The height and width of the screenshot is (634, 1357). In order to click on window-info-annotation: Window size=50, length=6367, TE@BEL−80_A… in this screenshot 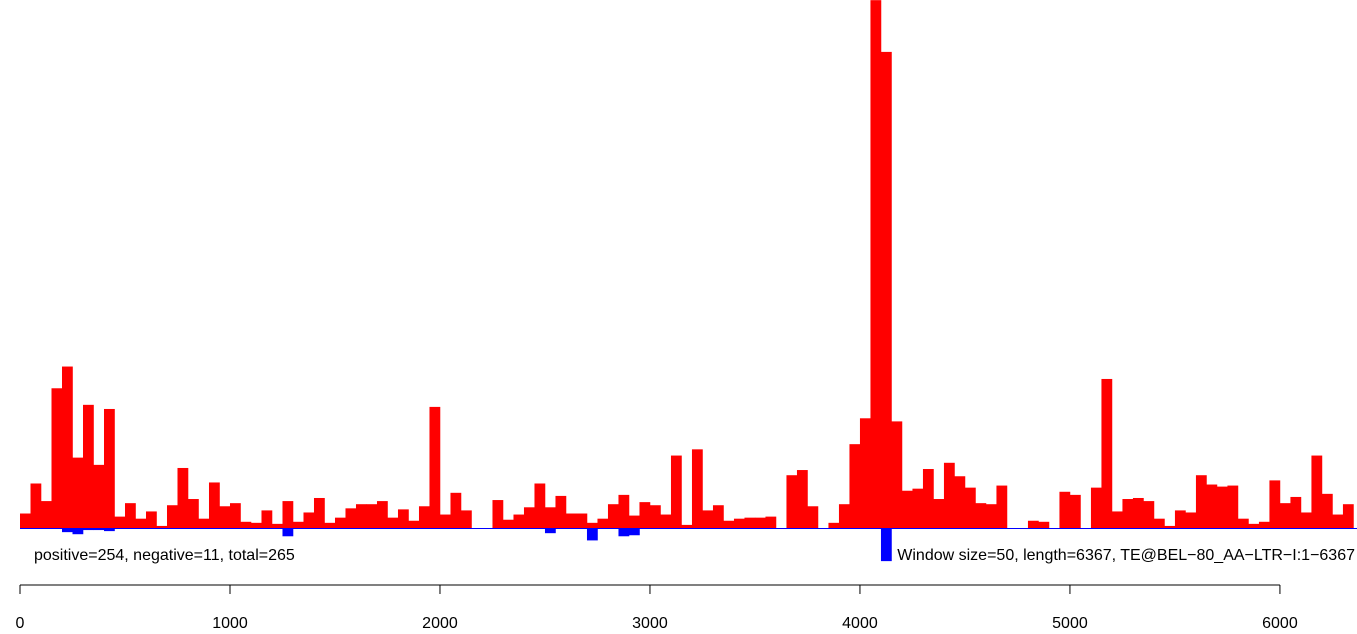, I will do `click(1126, 555)`.